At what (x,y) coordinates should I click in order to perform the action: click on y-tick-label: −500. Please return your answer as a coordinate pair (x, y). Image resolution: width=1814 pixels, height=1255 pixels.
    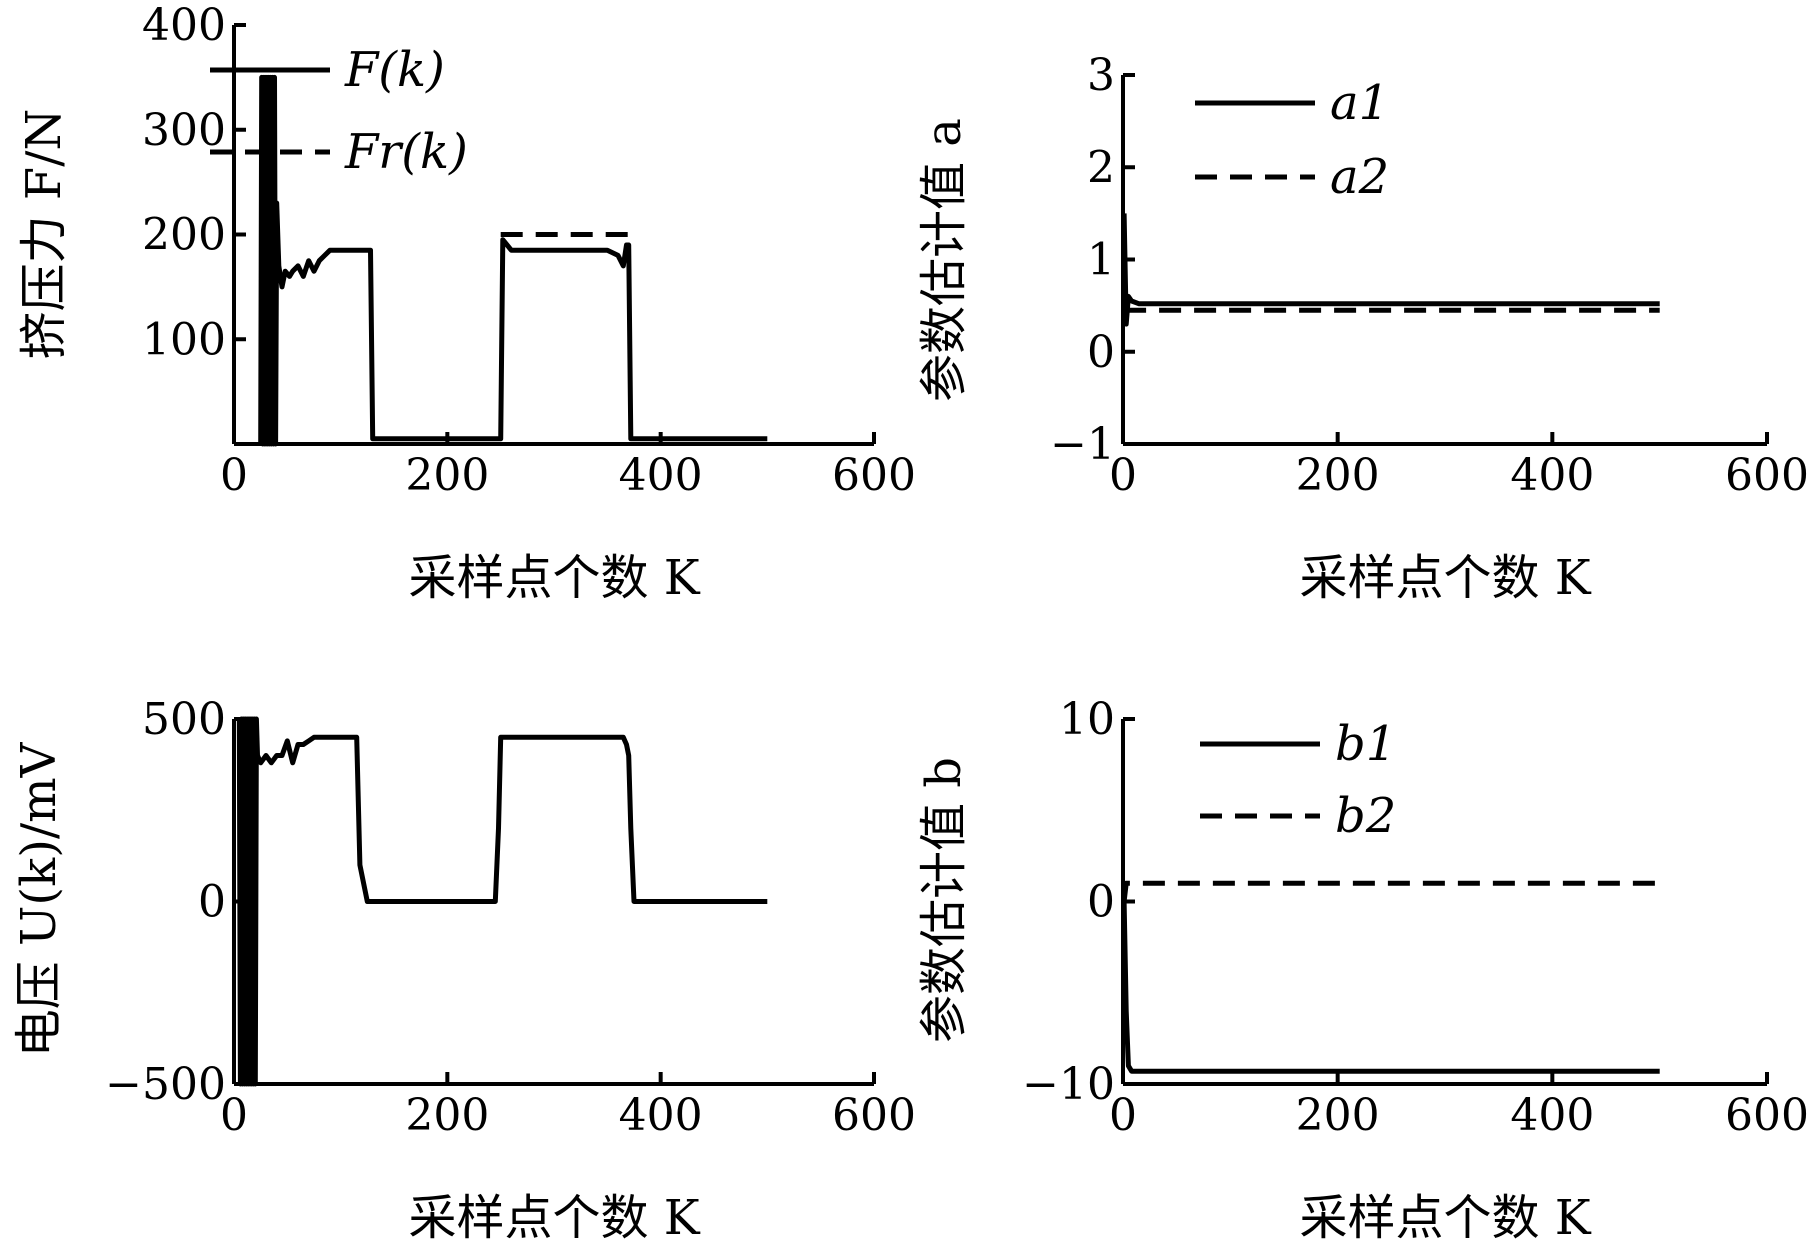
    Looking at the image, I should click on (165, 1084).